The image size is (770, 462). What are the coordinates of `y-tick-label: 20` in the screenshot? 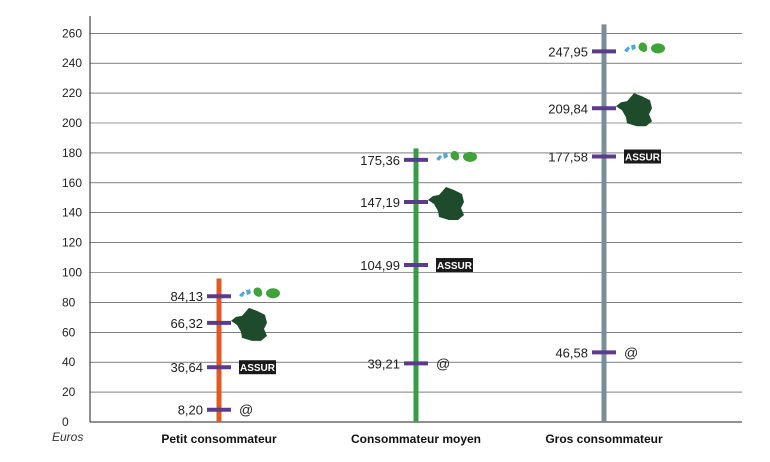 It's located at (69, 392).